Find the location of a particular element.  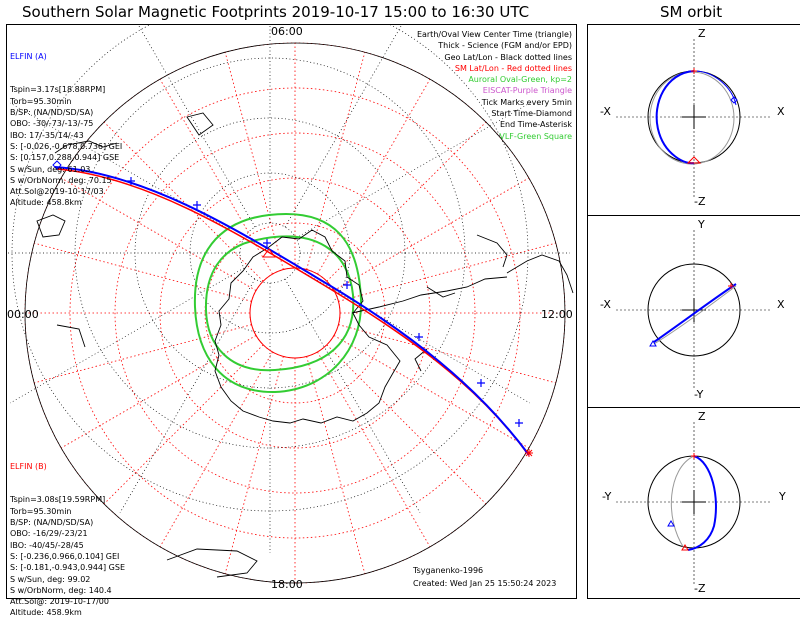

orbit3-left-label: -Y is located at coordinates (607, 496).